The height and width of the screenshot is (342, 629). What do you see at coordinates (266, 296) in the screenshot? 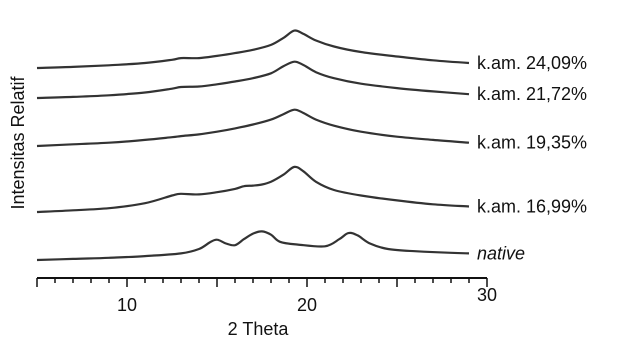
I see `x-tick-group: 10 20 30` at bounding box center [266, 296].